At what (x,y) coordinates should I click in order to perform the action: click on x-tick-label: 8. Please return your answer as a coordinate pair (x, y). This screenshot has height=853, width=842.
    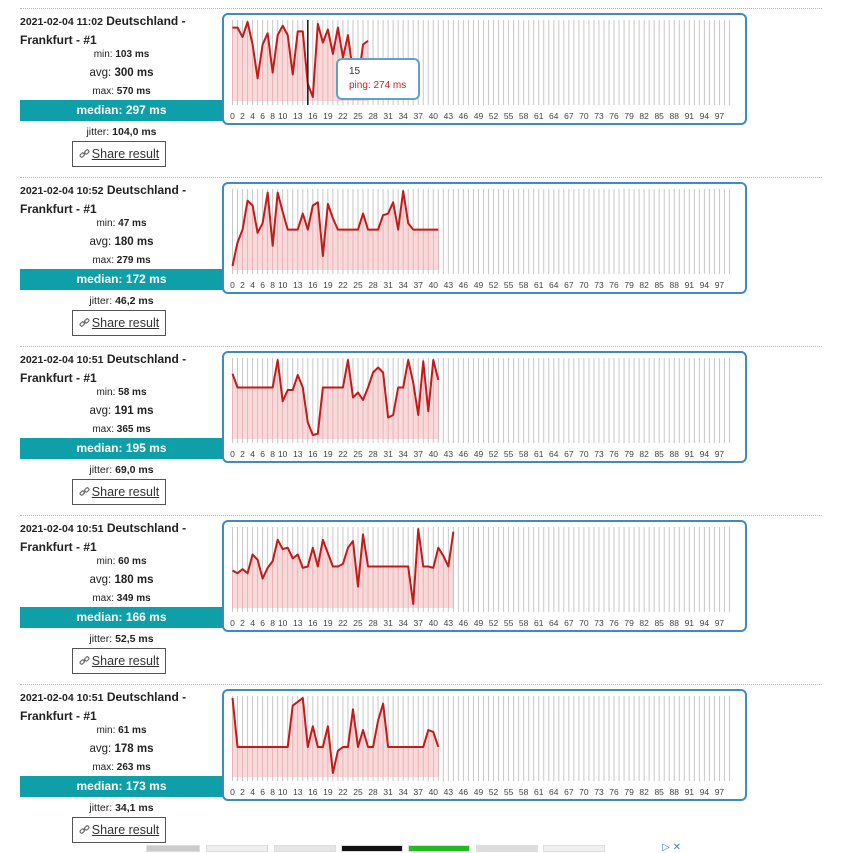
    Looking at the image, I should click on (272, 285).